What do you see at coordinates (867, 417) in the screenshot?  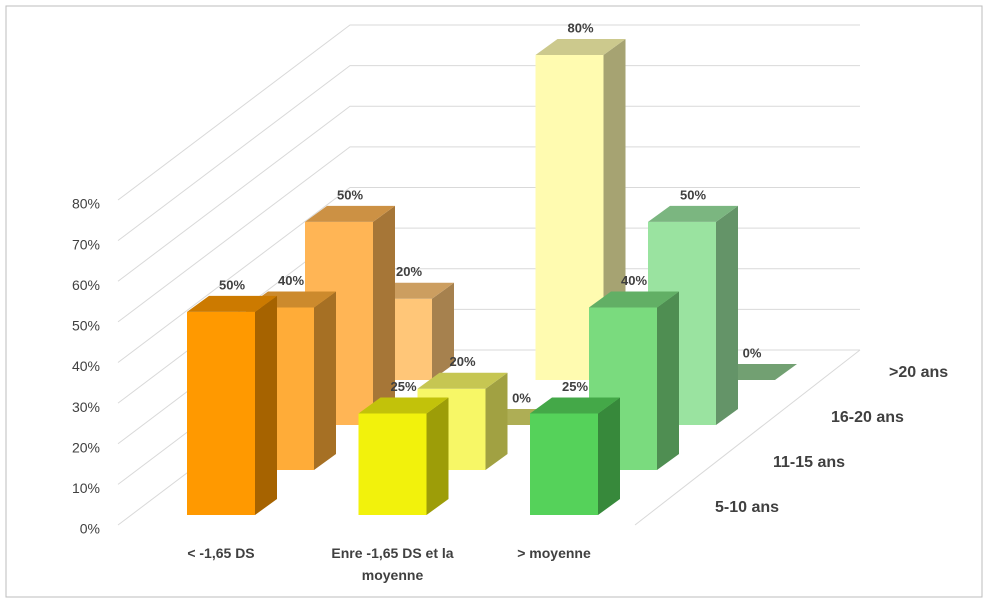 I see `series-label: 16-20 ans` at bounding box center [867, 417].